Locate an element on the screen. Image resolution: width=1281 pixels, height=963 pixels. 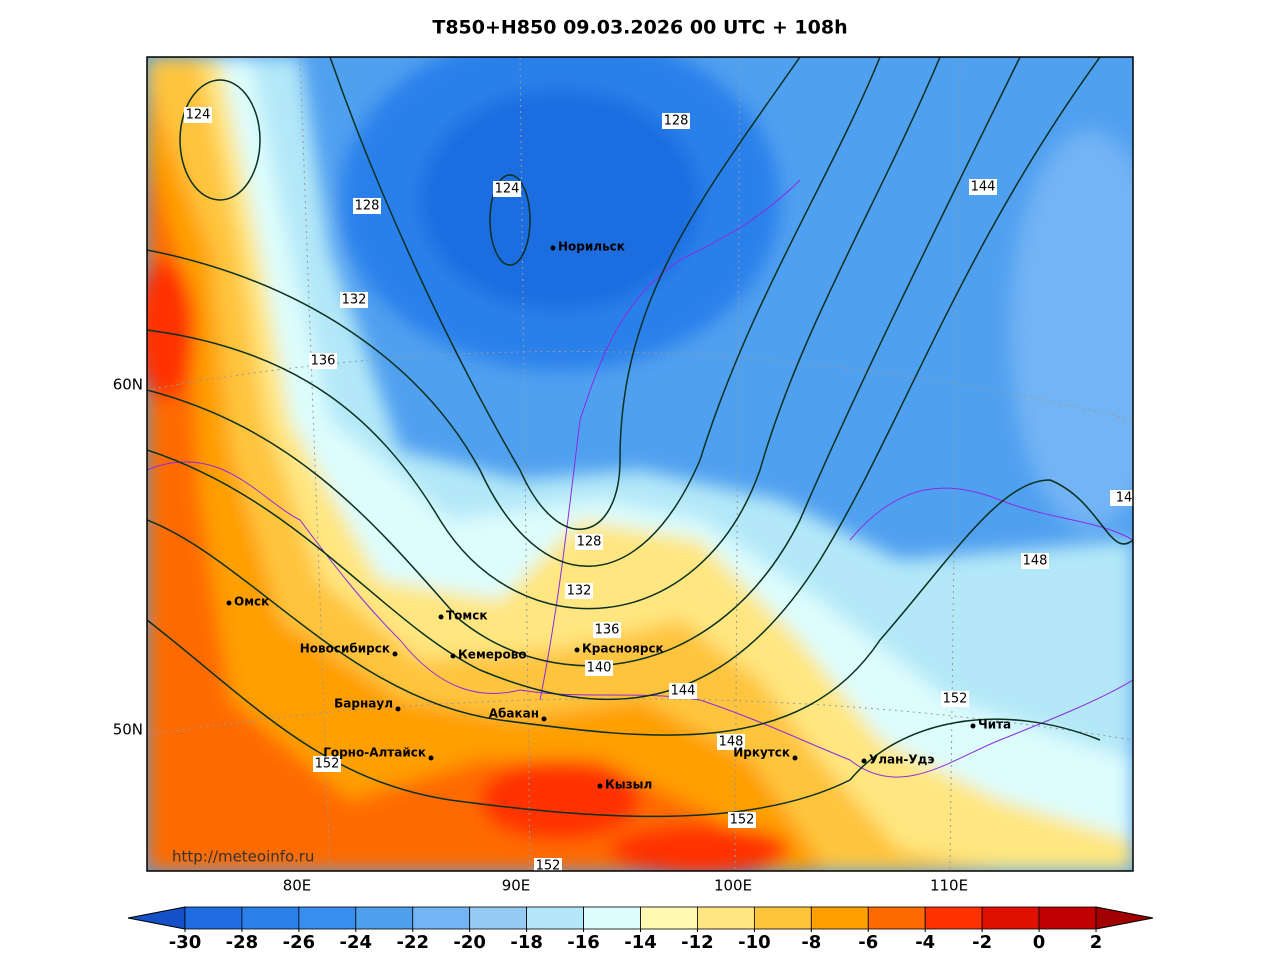
lon-label: 80E is located at coordinates (297, 886).